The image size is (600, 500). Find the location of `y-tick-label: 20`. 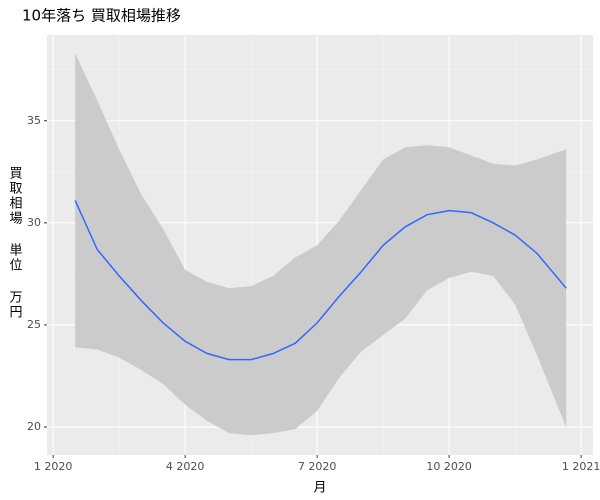

y-tick-label: 20 is located at coordinates (34, 426).